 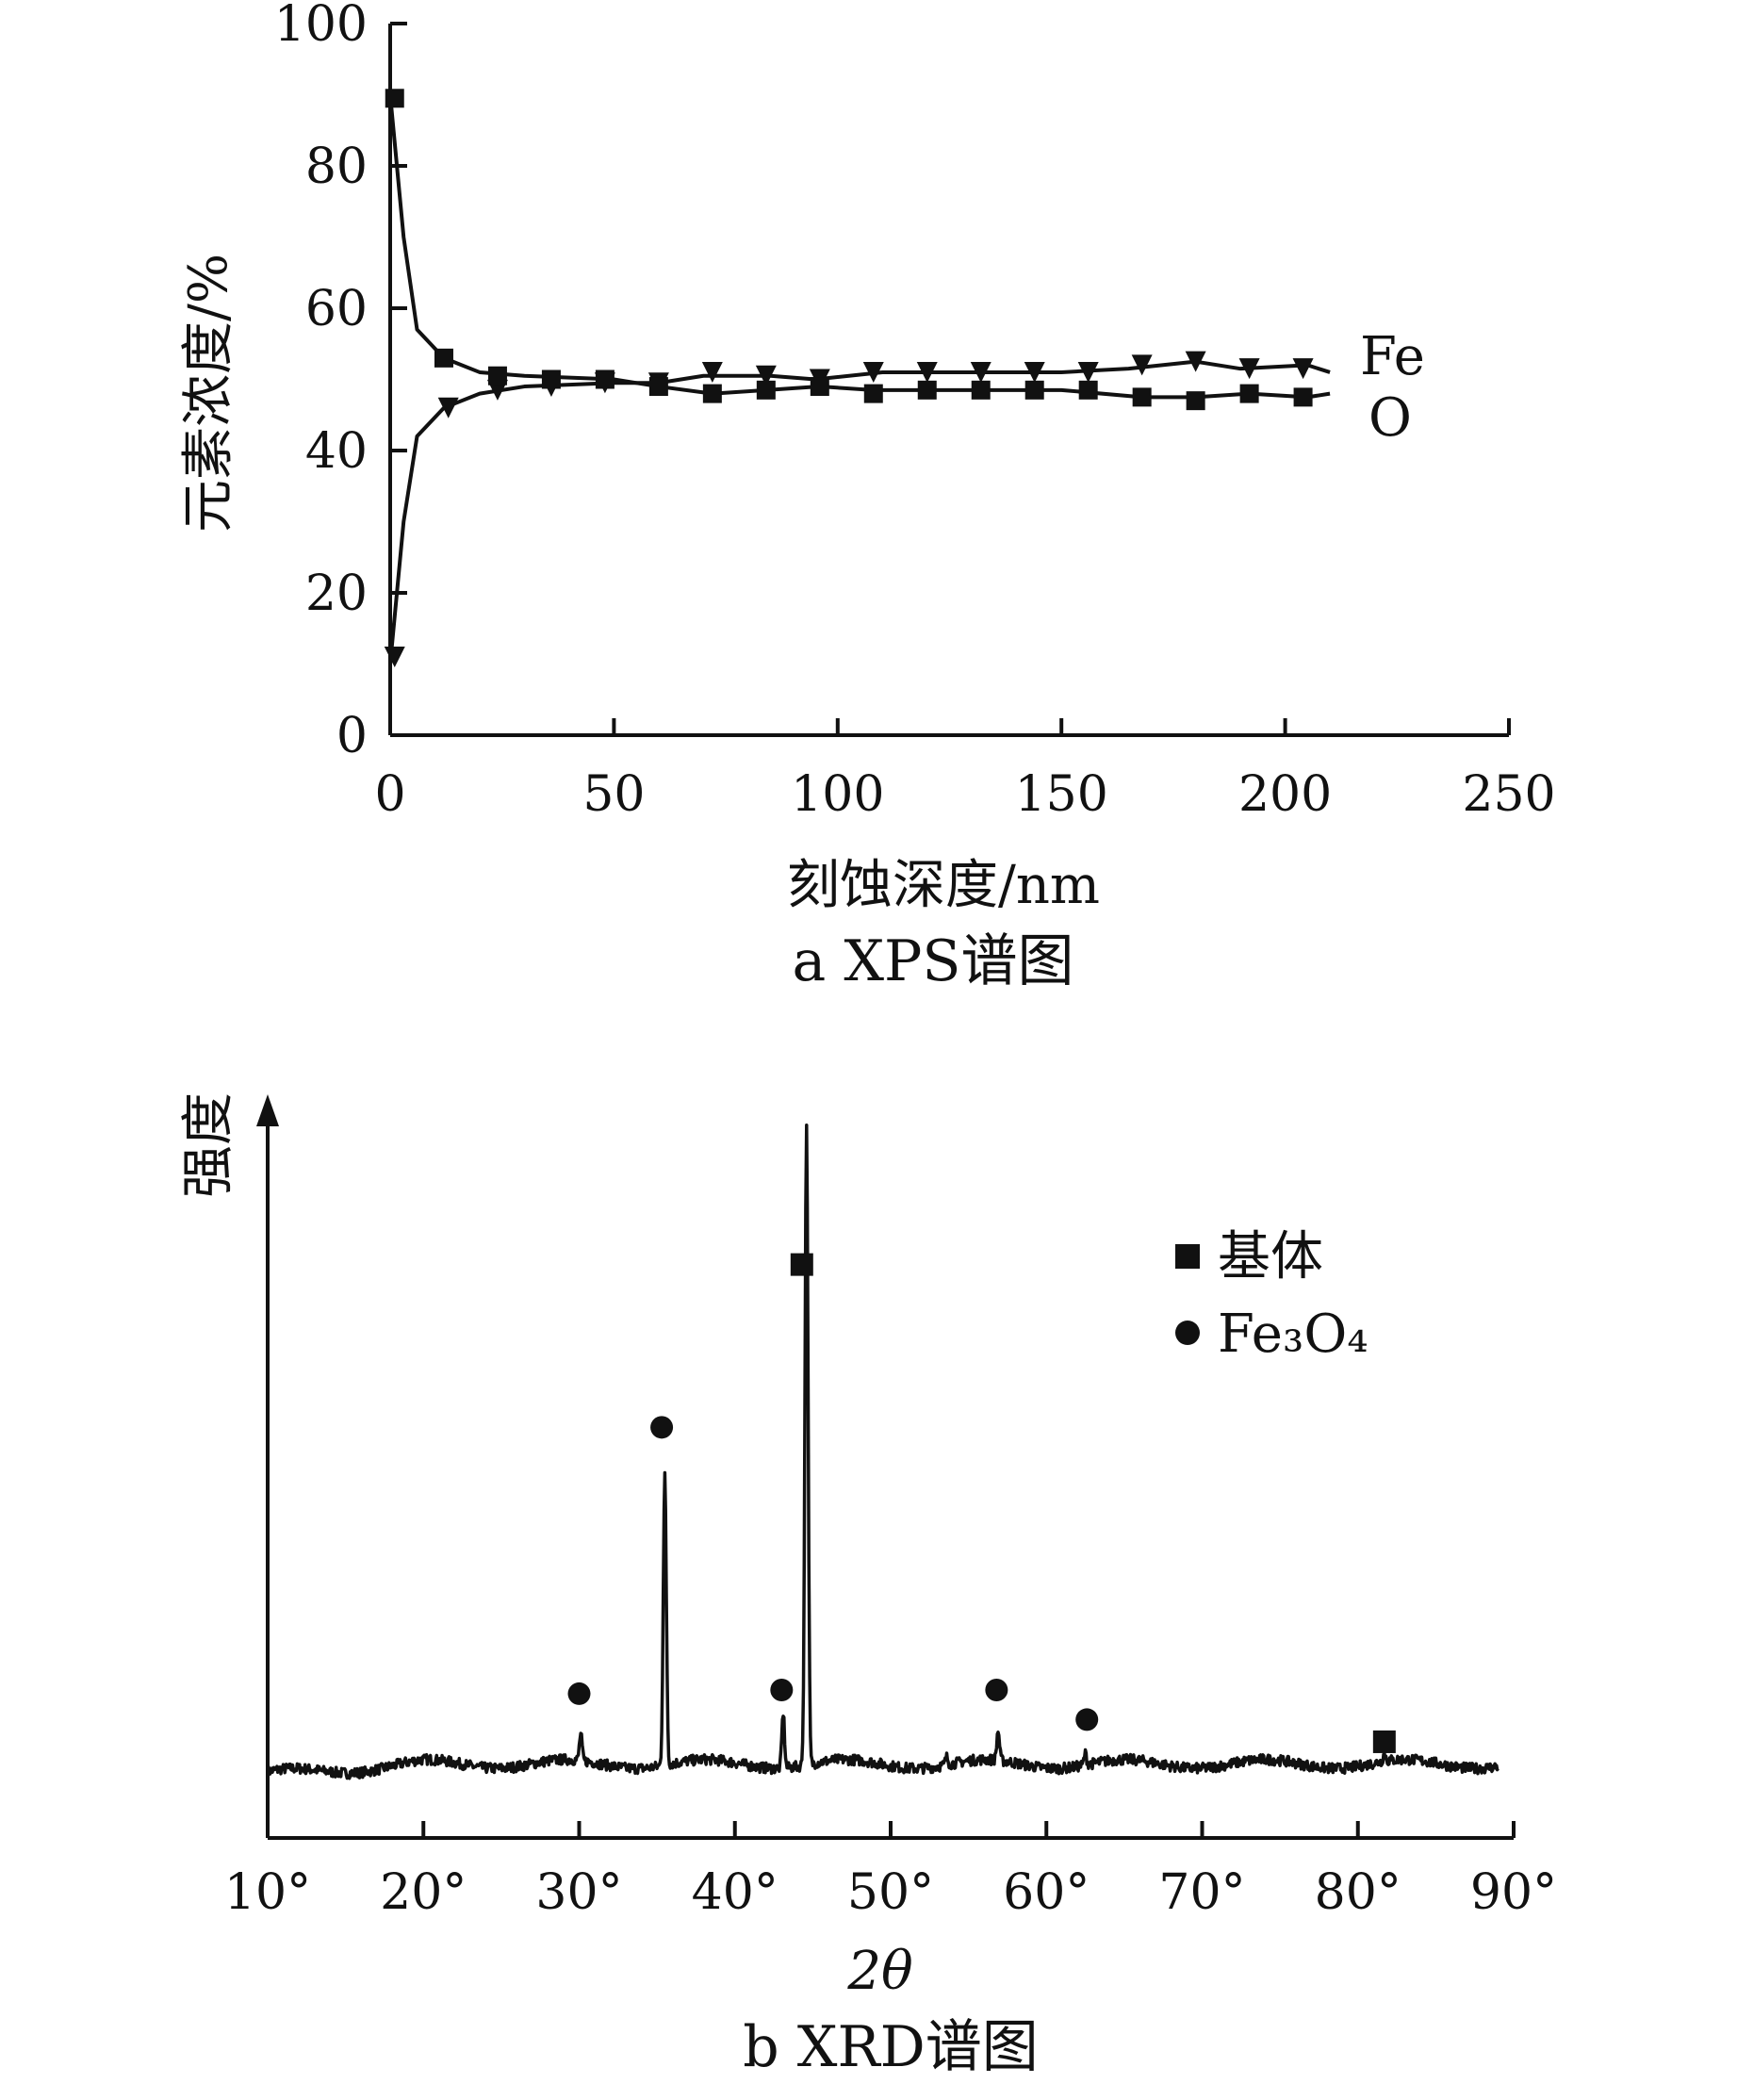 What do you see at coordinates (1285, 794) in the screenshot?
I see `xps-x-tick-label: 200` at bounding box center [1285, 794].